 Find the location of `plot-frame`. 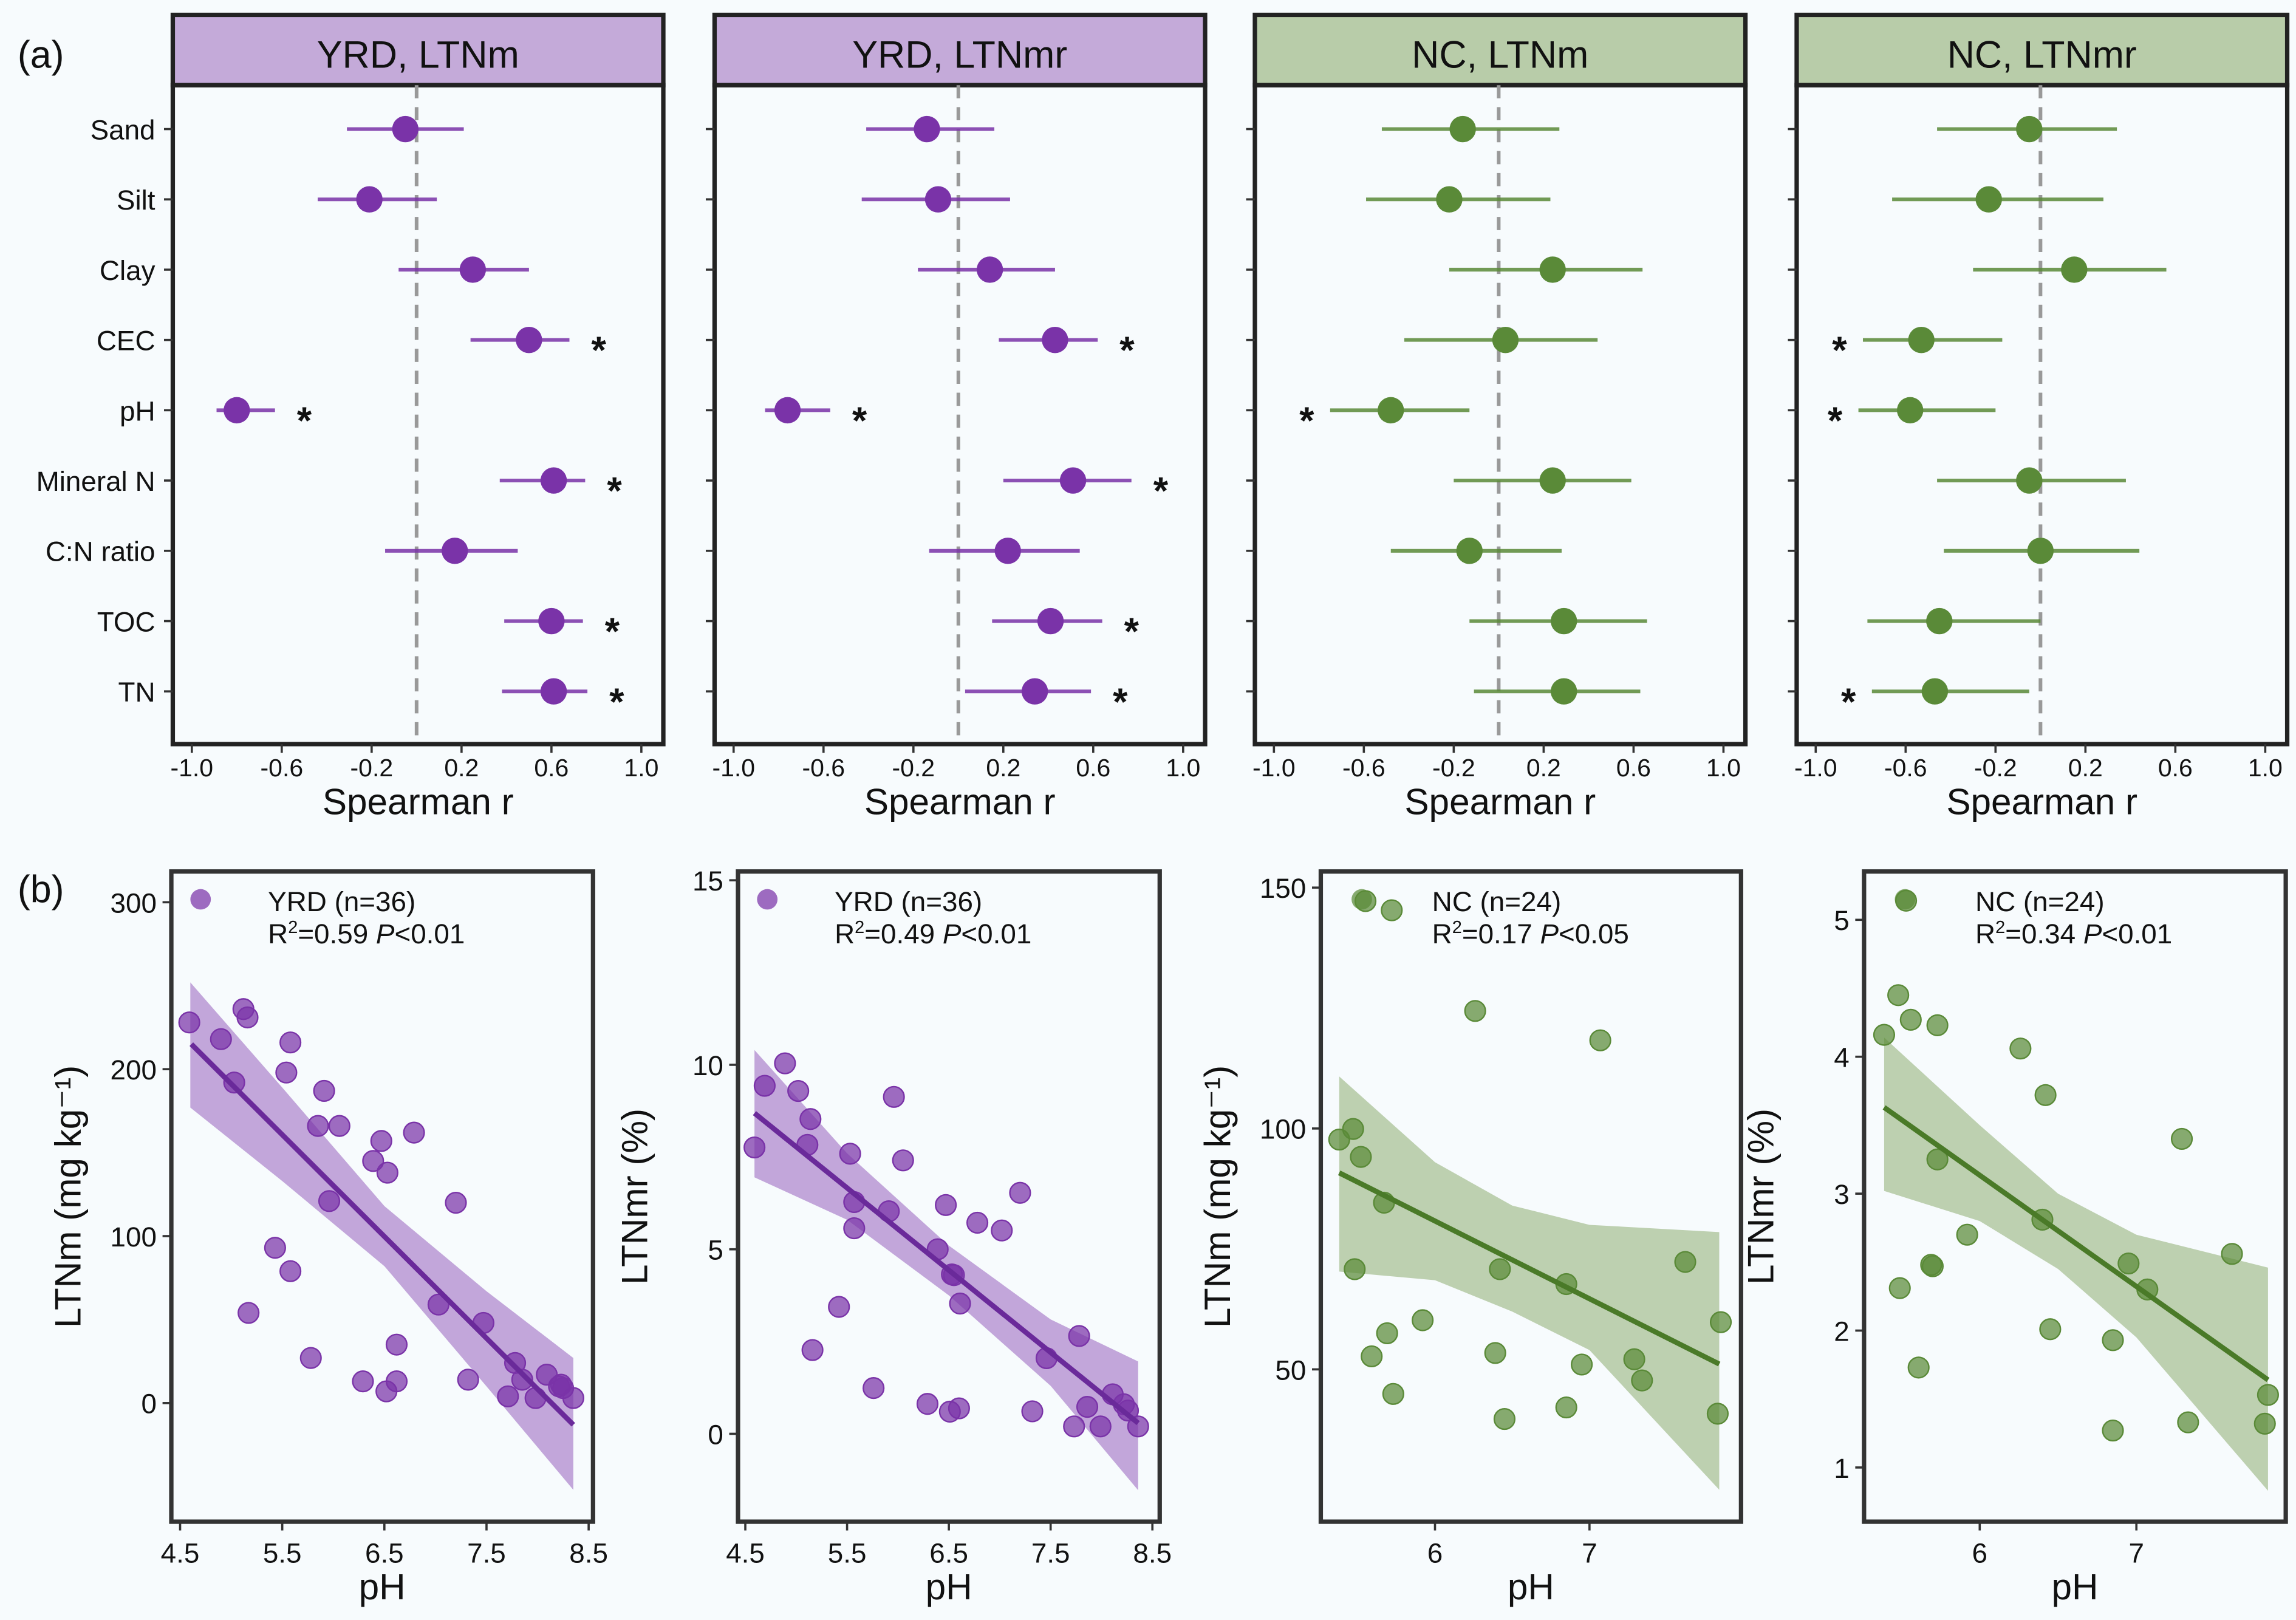

plot-frame is located at coordinates (1530, 1196).